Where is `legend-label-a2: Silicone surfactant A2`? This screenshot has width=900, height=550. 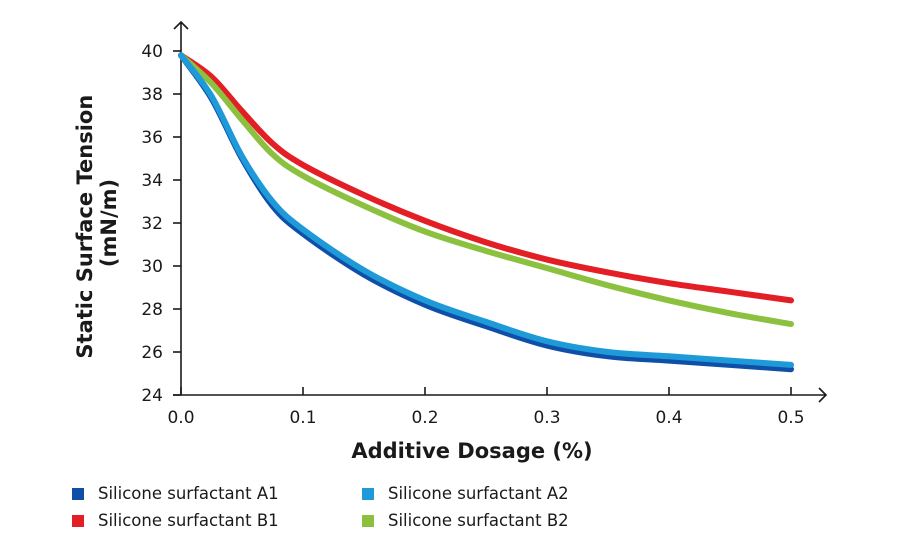
legend-label-a2: Silicone surfactant A2 is located at coordinates (478, 493).